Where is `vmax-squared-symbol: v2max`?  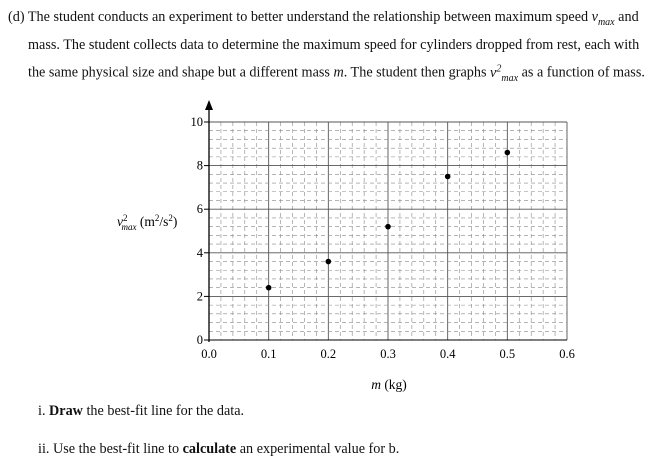
vmax-squared-symbol: v2max is located at coordinates (504, 73).